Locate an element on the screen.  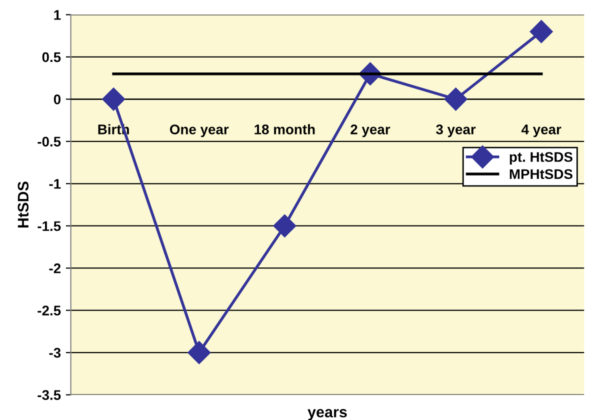
y-tick-label: -1.5 is located at coordinates (49, 226).